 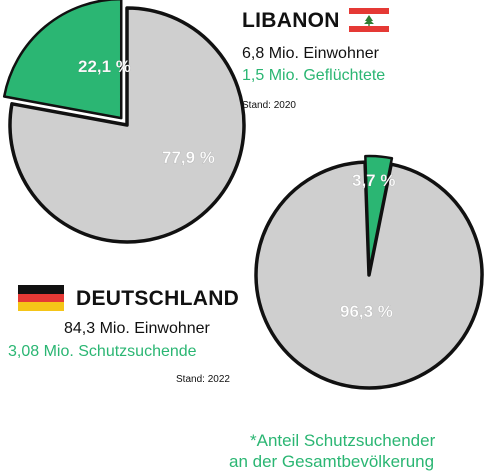 I want to click on lebanon-country-label: LIBANON, so click(x=291, y=20).